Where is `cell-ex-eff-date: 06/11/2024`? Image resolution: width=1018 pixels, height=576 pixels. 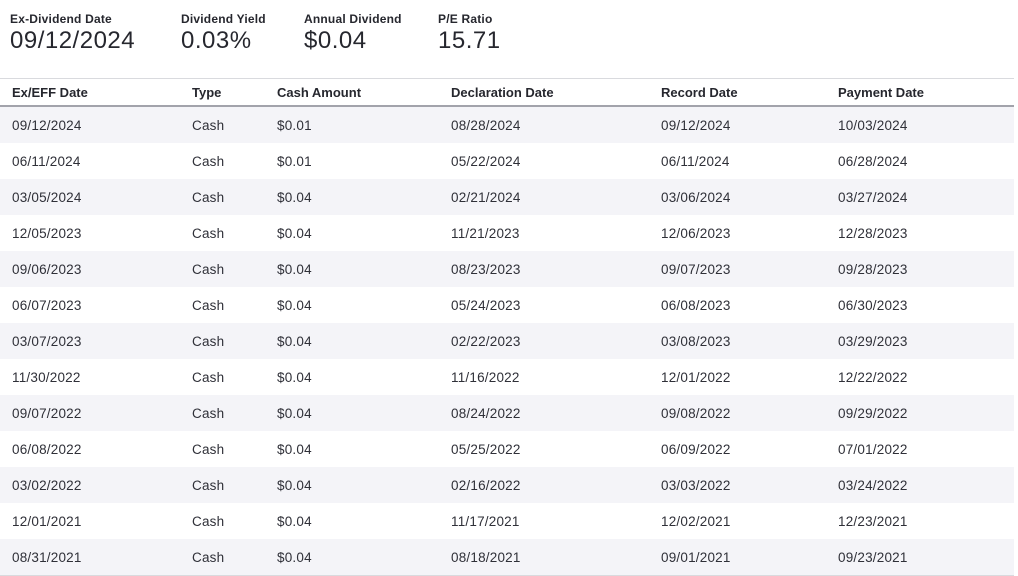
cell-ex-eff-date: 06/11/2024 is located at coordinates (46, 161).